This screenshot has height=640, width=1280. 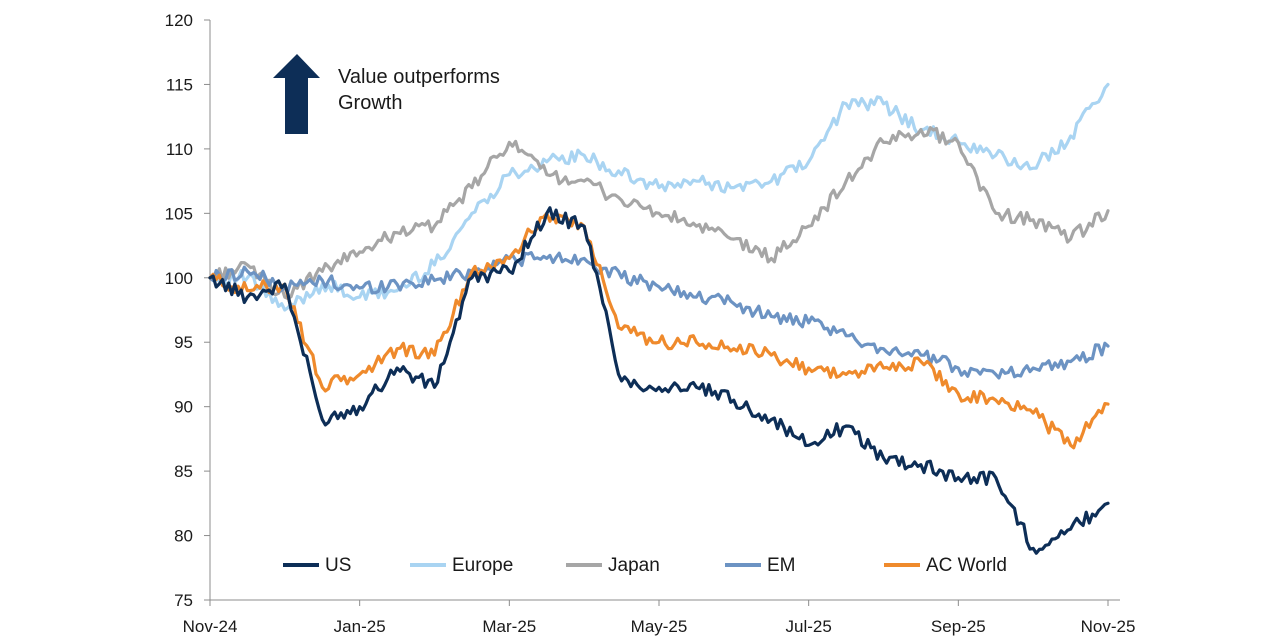 What do you see at coordinates (183, 536) in the screenshot?
I see `y-tick-label: 80` at bounding box center [183, 536].